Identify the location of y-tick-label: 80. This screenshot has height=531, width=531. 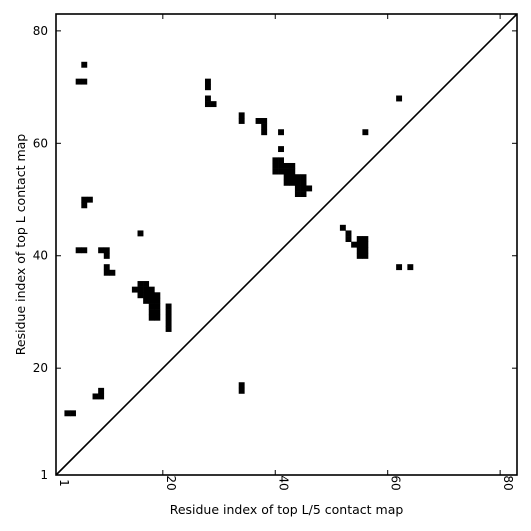
(40, 31).